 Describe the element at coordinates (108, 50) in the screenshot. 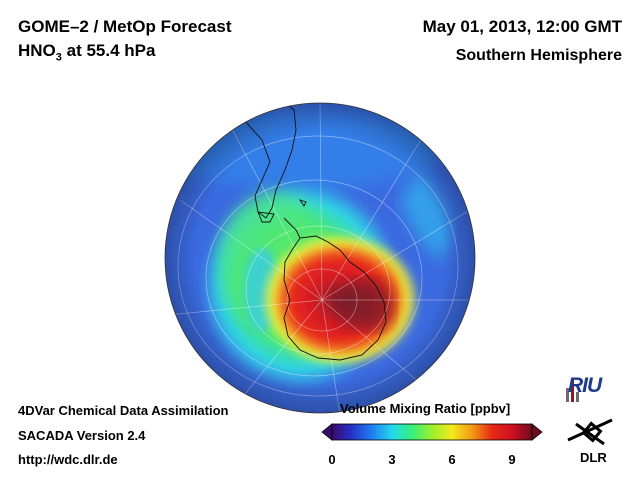

I see `pressure-level: at 55.4 hPa` at that location.